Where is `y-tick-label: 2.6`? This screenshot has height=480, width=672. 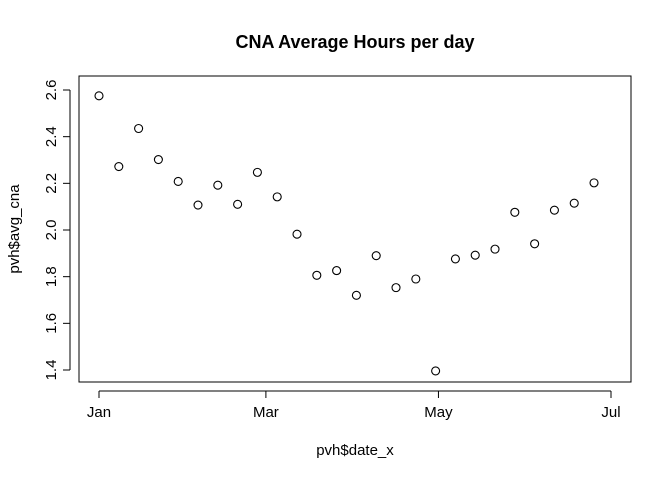
y-tick-label: 2.6 is located at coordinates (51, 90).